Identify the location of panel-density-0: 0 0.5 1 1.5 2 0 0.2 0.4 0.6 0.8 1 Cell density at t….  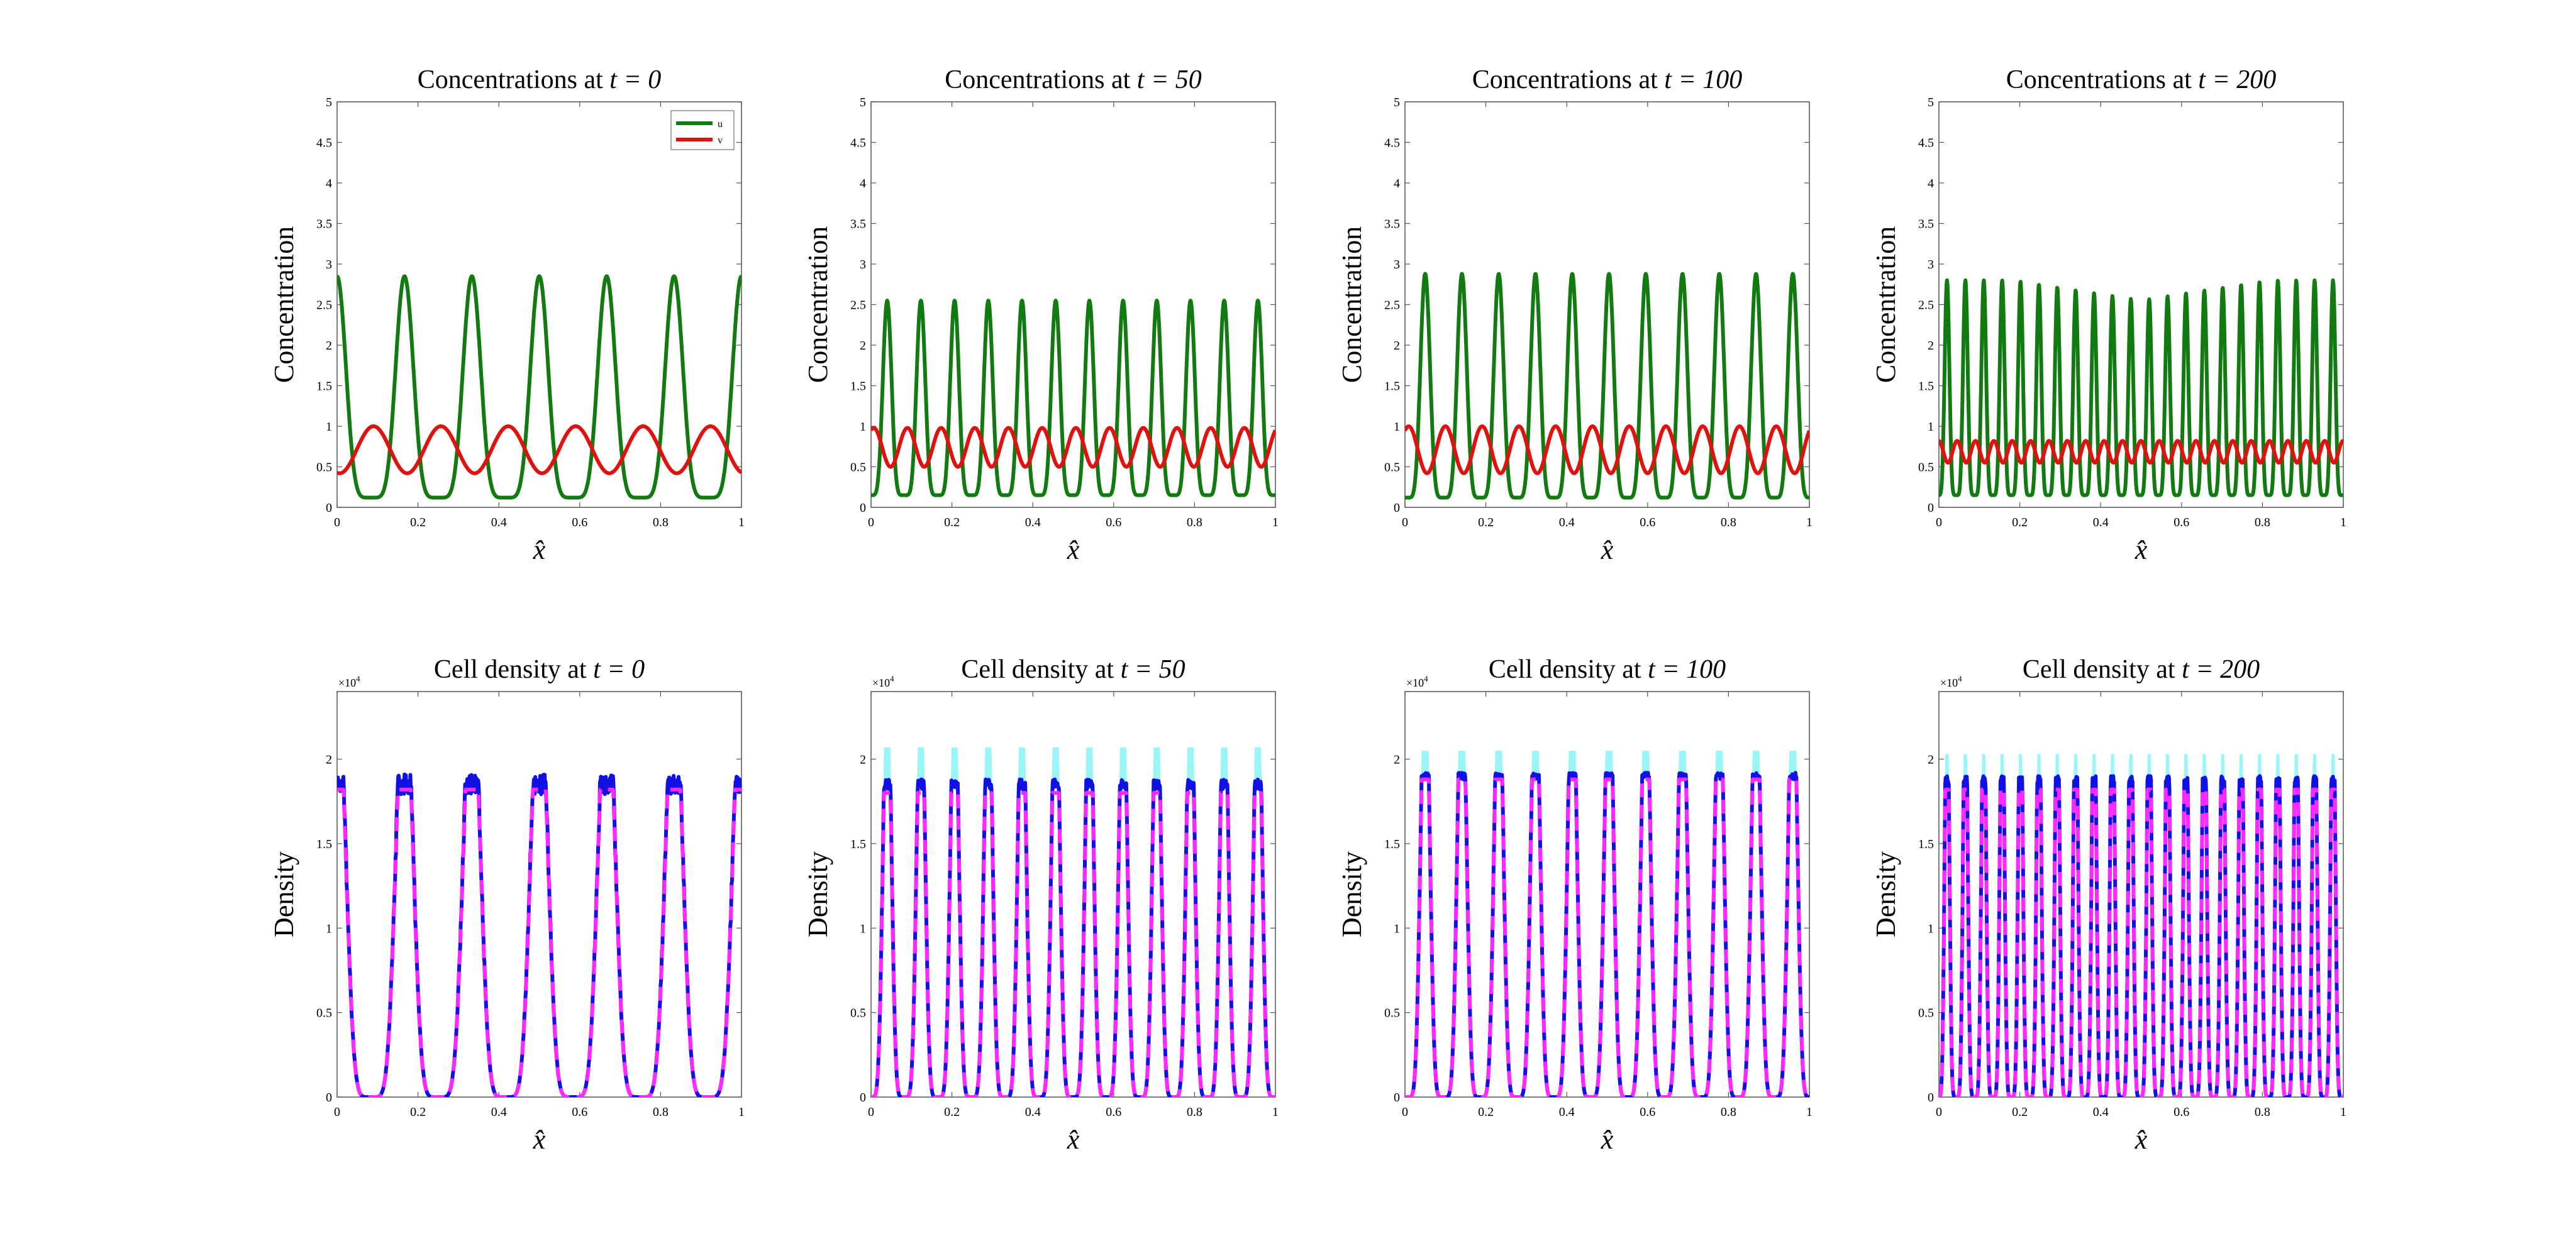
(507, 905).